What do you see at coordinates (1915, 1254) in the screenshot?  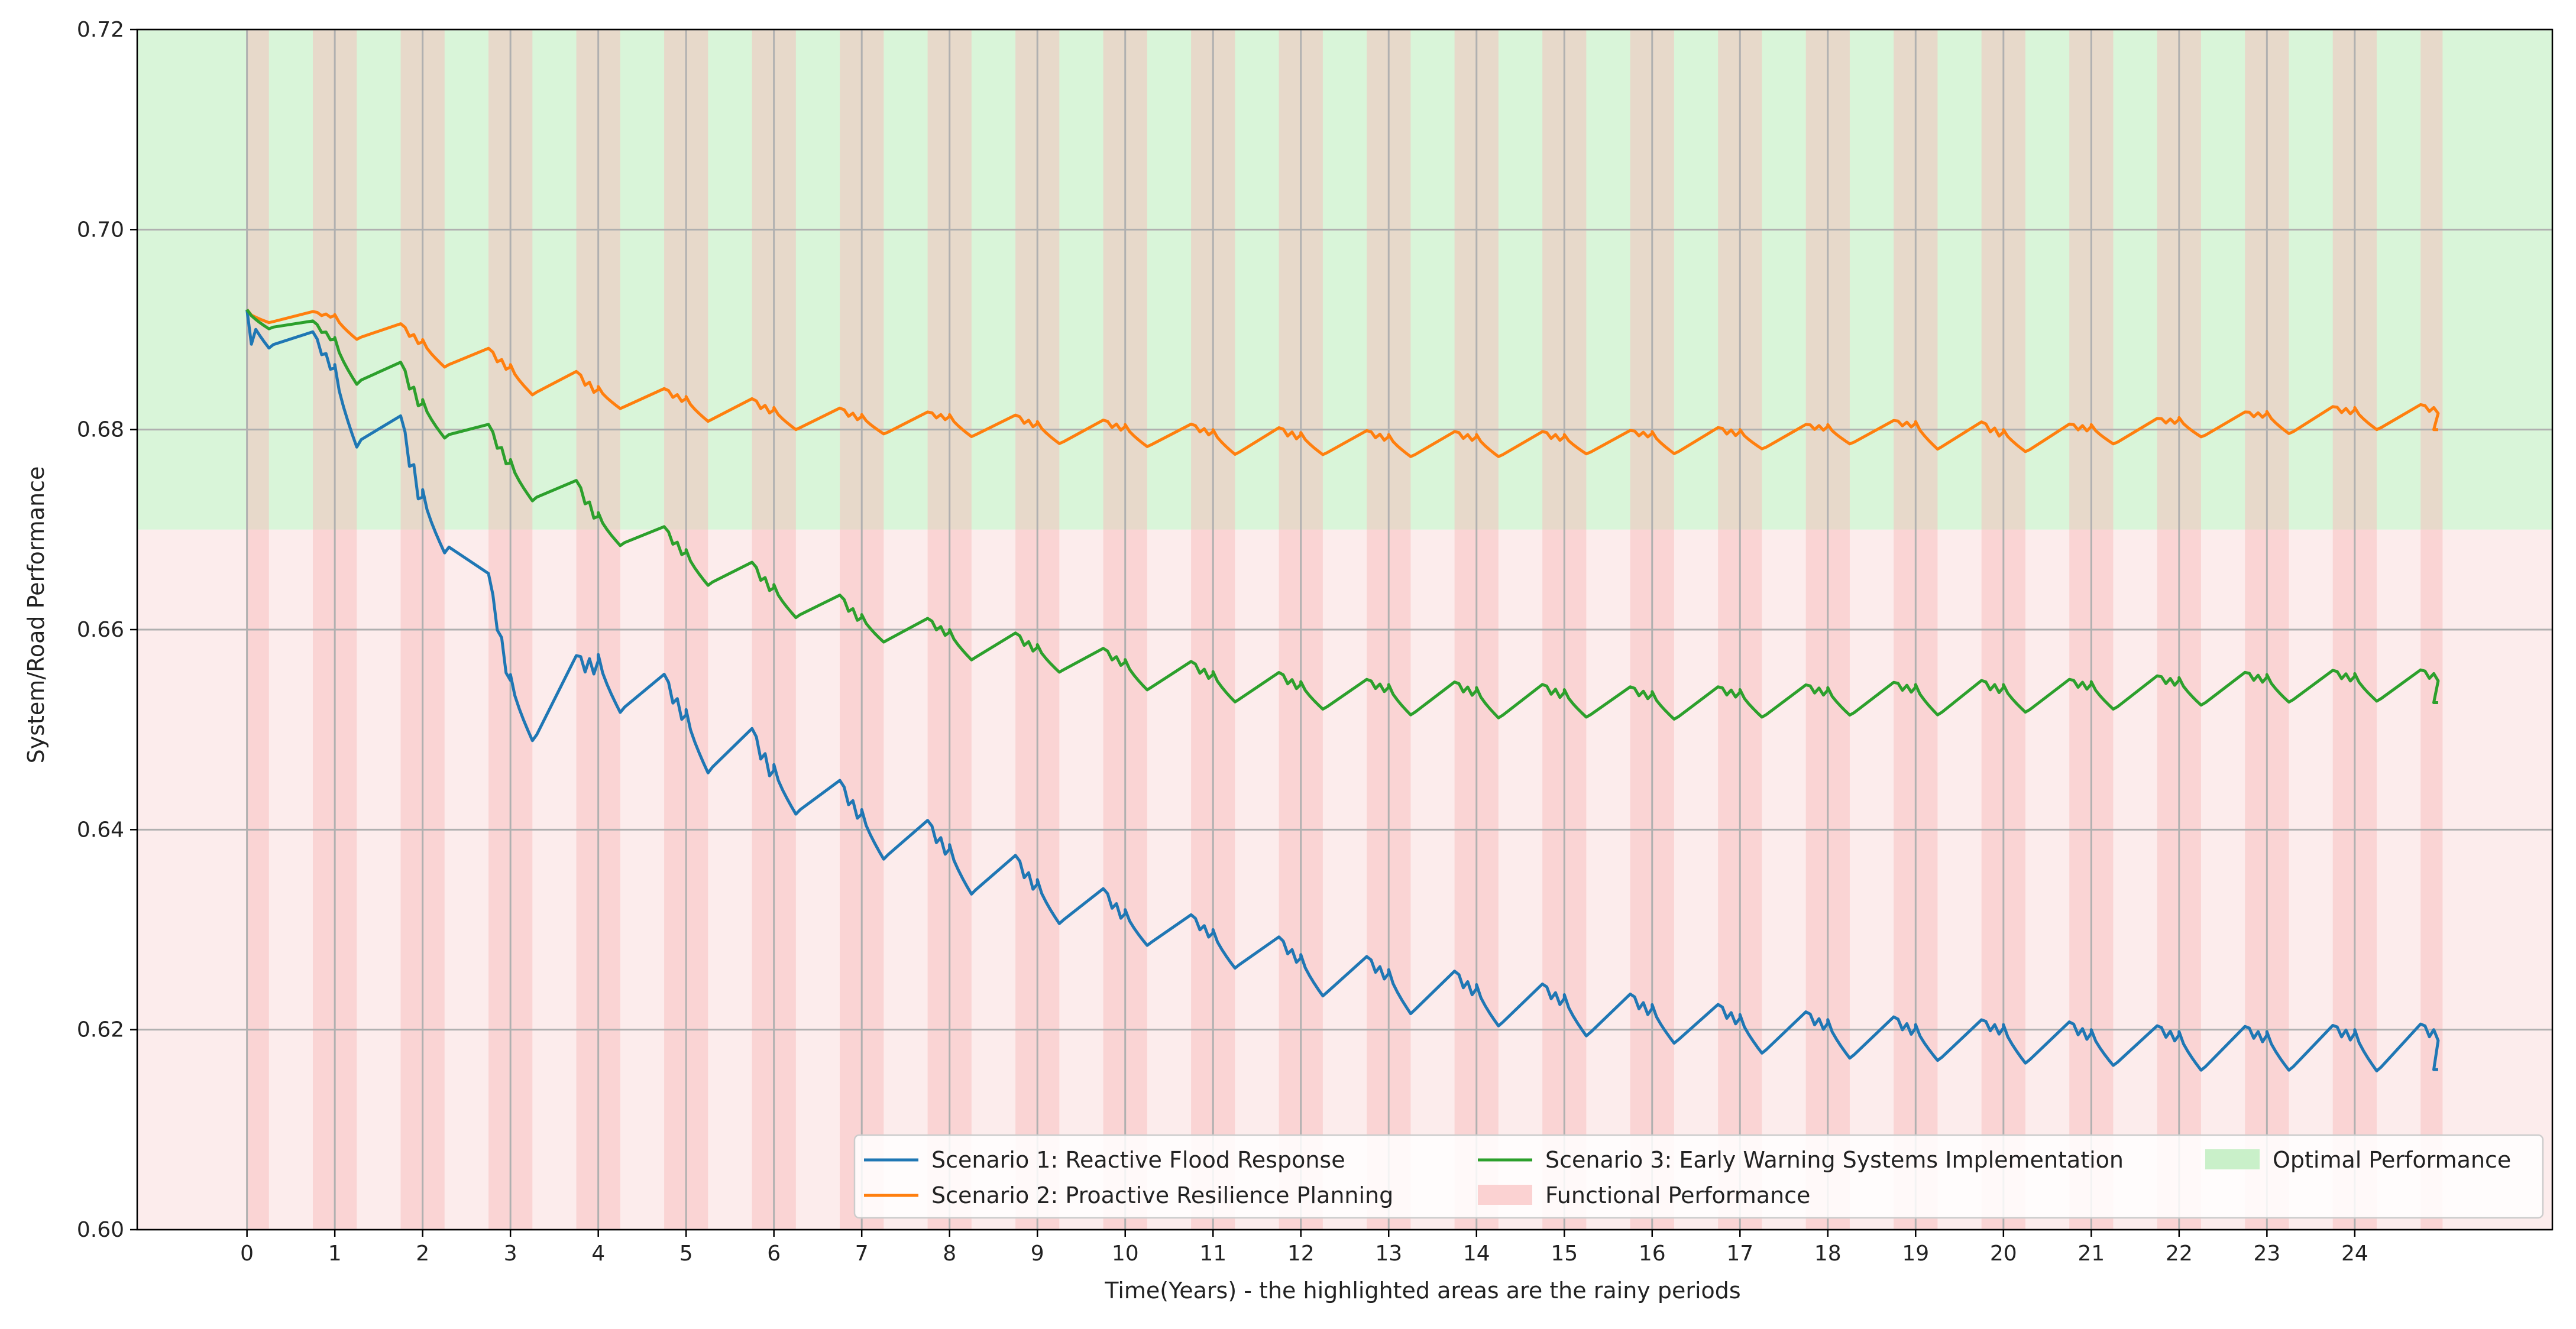 I see `x-tick-label-19: 19` at bounding box center [1915, 1254].